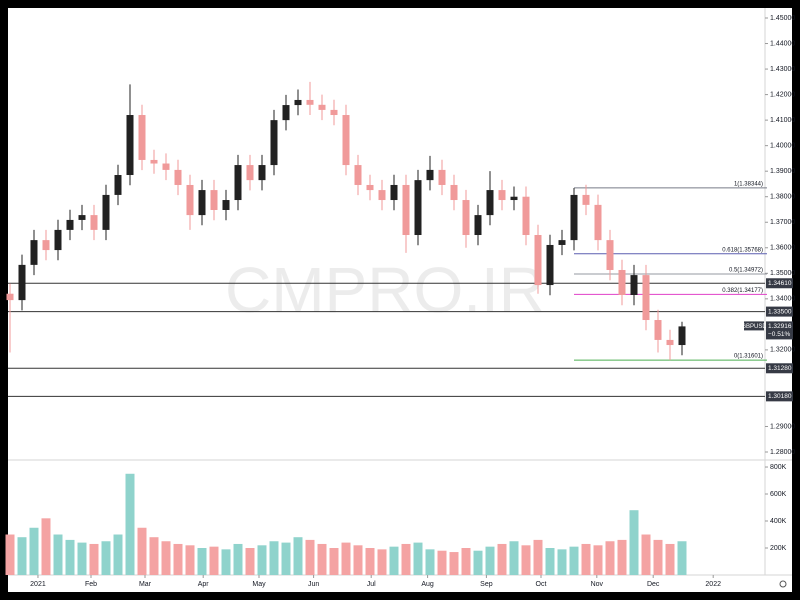  I want to click on x-tick-label: Jun, so click(313, 584).